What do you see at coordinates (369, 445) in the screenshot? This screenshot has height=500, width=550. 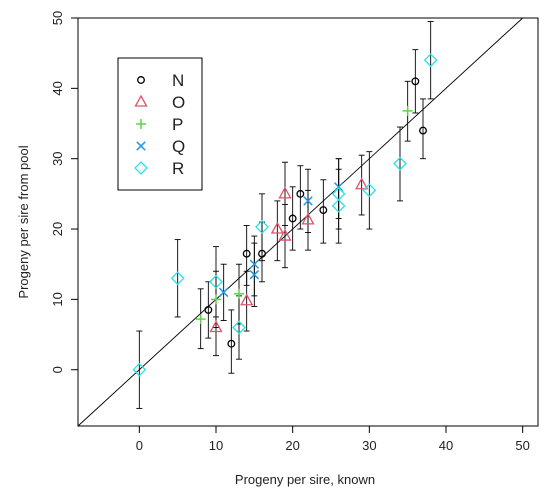 I see `x-tick-label: 30` at bounding box center [369, 445].